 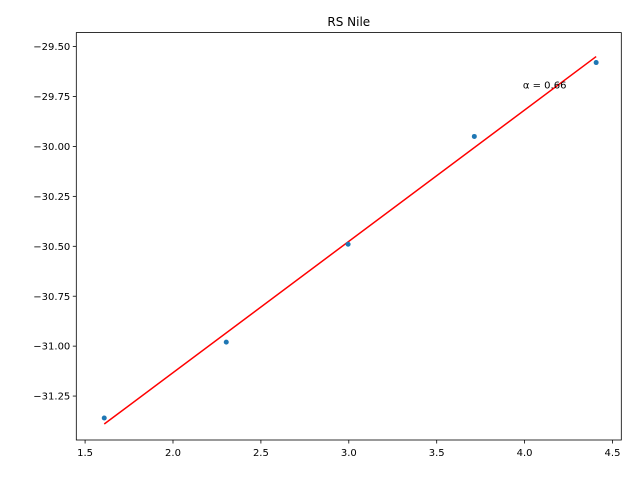 What do you see at coordinates (51, 47) in the screenshot?
I see `y-tick-label: −29.50` at bounding box center [51, 47].